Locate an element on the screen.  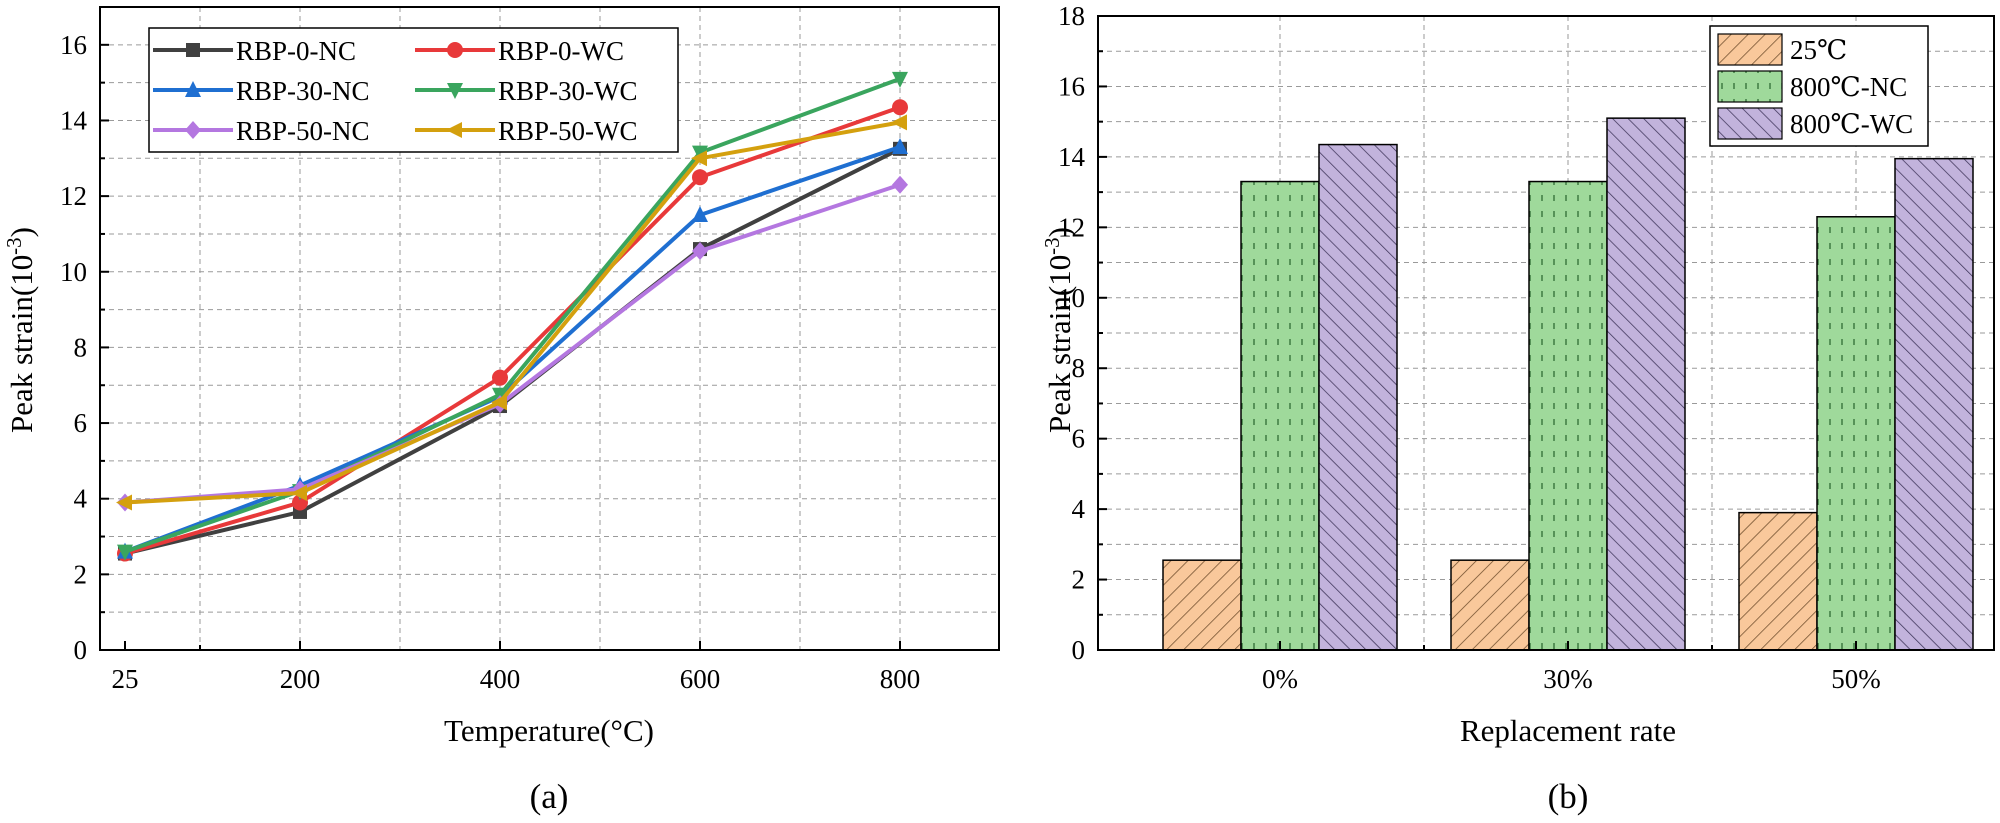
legend-label: RBP-50-NC is located at coordinates (303, 131).